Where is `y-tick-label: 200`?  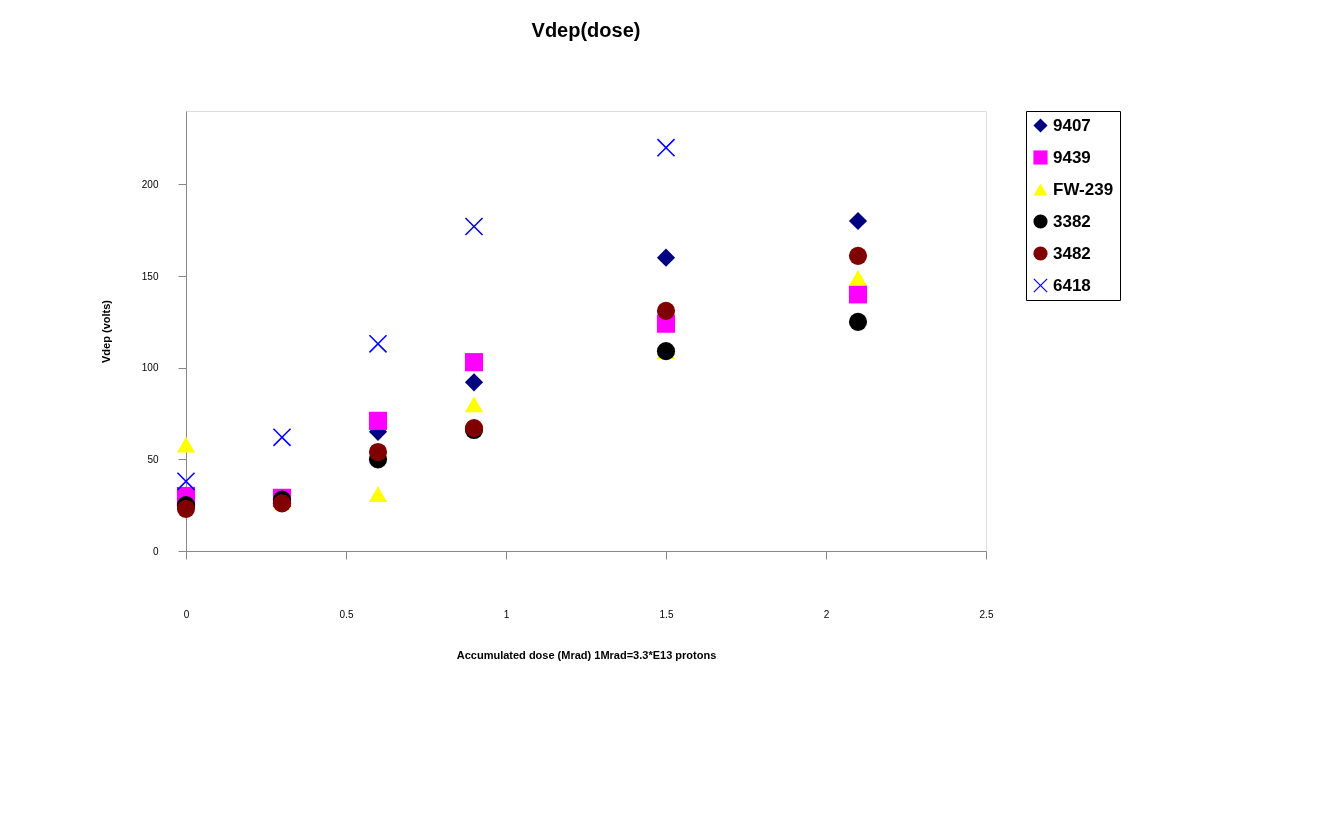
y-tick-label: 200 is located at coordinates (150, 184).